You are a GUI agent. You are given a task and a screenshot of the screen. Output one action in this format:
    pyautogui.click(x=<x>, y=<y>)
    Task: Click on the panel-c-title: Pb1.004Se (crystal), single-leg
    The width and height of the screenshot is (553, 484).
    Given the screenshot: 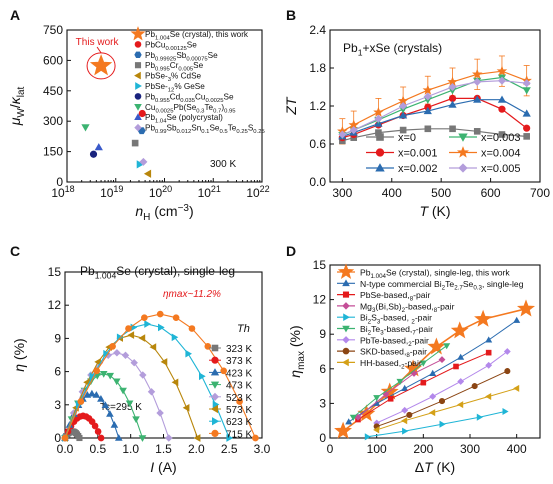 What is the action you would take?
    pyautogui.click(x=157, y=272)
    